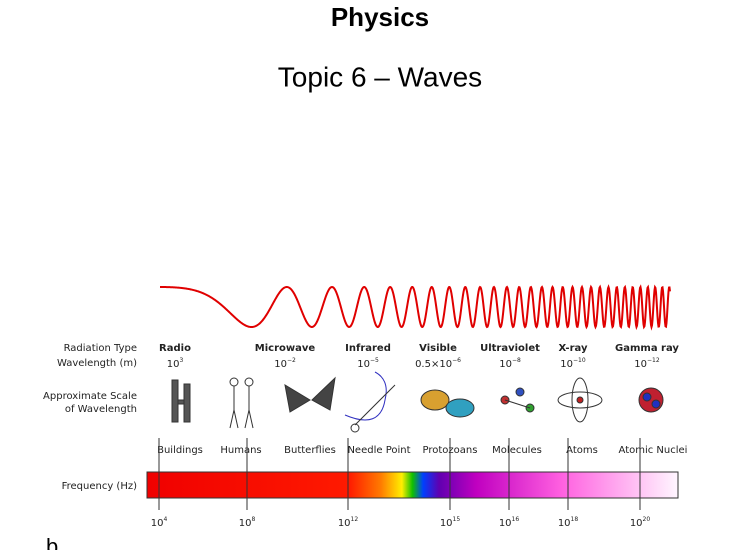 This screenshot has height=550, width=733. What do you see at coordinates (285, 348) in the screenshot?
I see `radiation-type: Microwave` at bounding box center [285, 348].